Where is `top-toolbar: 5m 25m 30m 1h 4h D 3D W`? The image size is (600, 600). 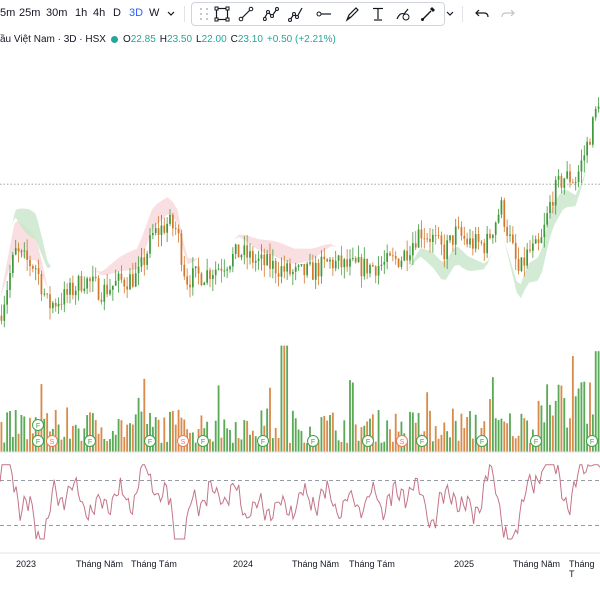 top-toolbar: 5m 25m 30m 1h 4h D 3D W is located at coordinates (300, 14).